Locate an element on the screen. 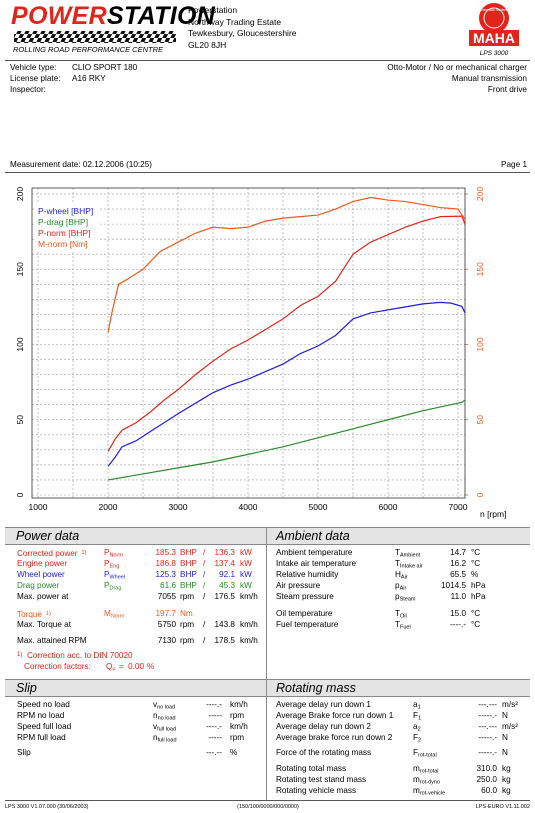 The height and width of the screenshot is (813, 535). value: 60.0 is located at coordinates (489, 790).